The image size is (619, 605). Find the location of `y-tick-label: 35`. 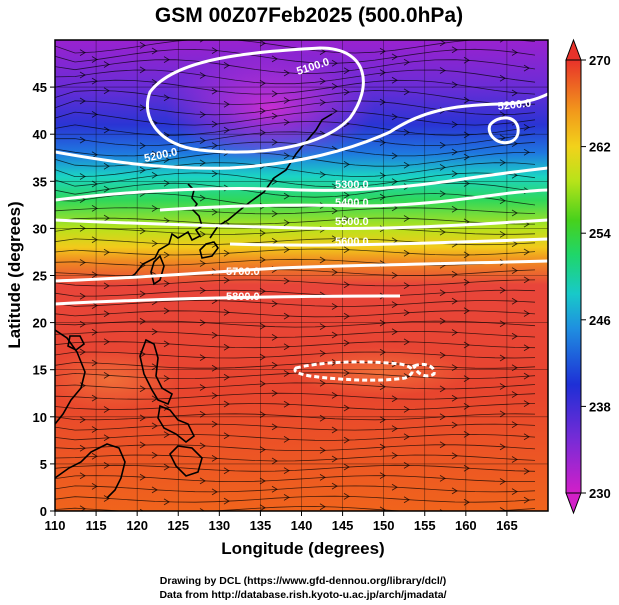

y-tick-label: 35 is located at coordinates (40, 181).